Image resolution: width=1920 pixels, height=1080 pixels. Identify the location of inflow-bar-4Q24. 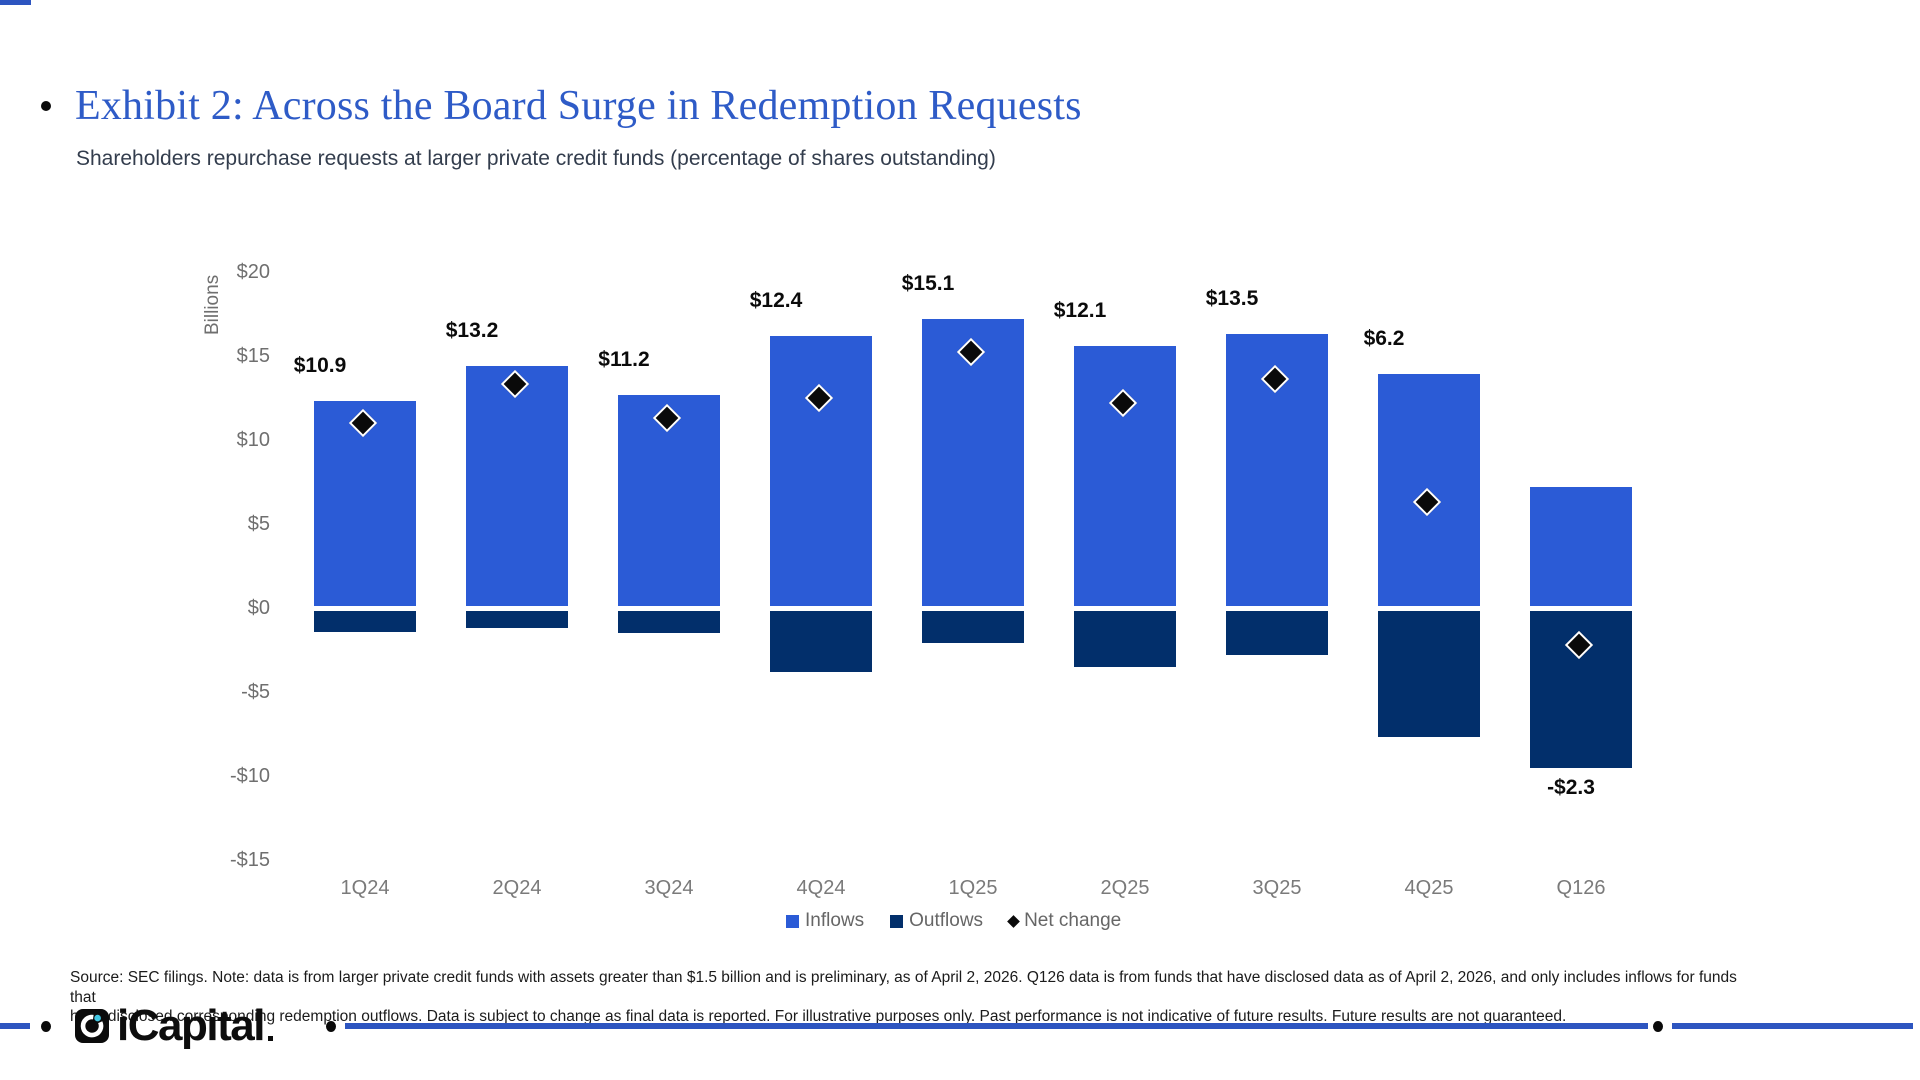
(821, 470).